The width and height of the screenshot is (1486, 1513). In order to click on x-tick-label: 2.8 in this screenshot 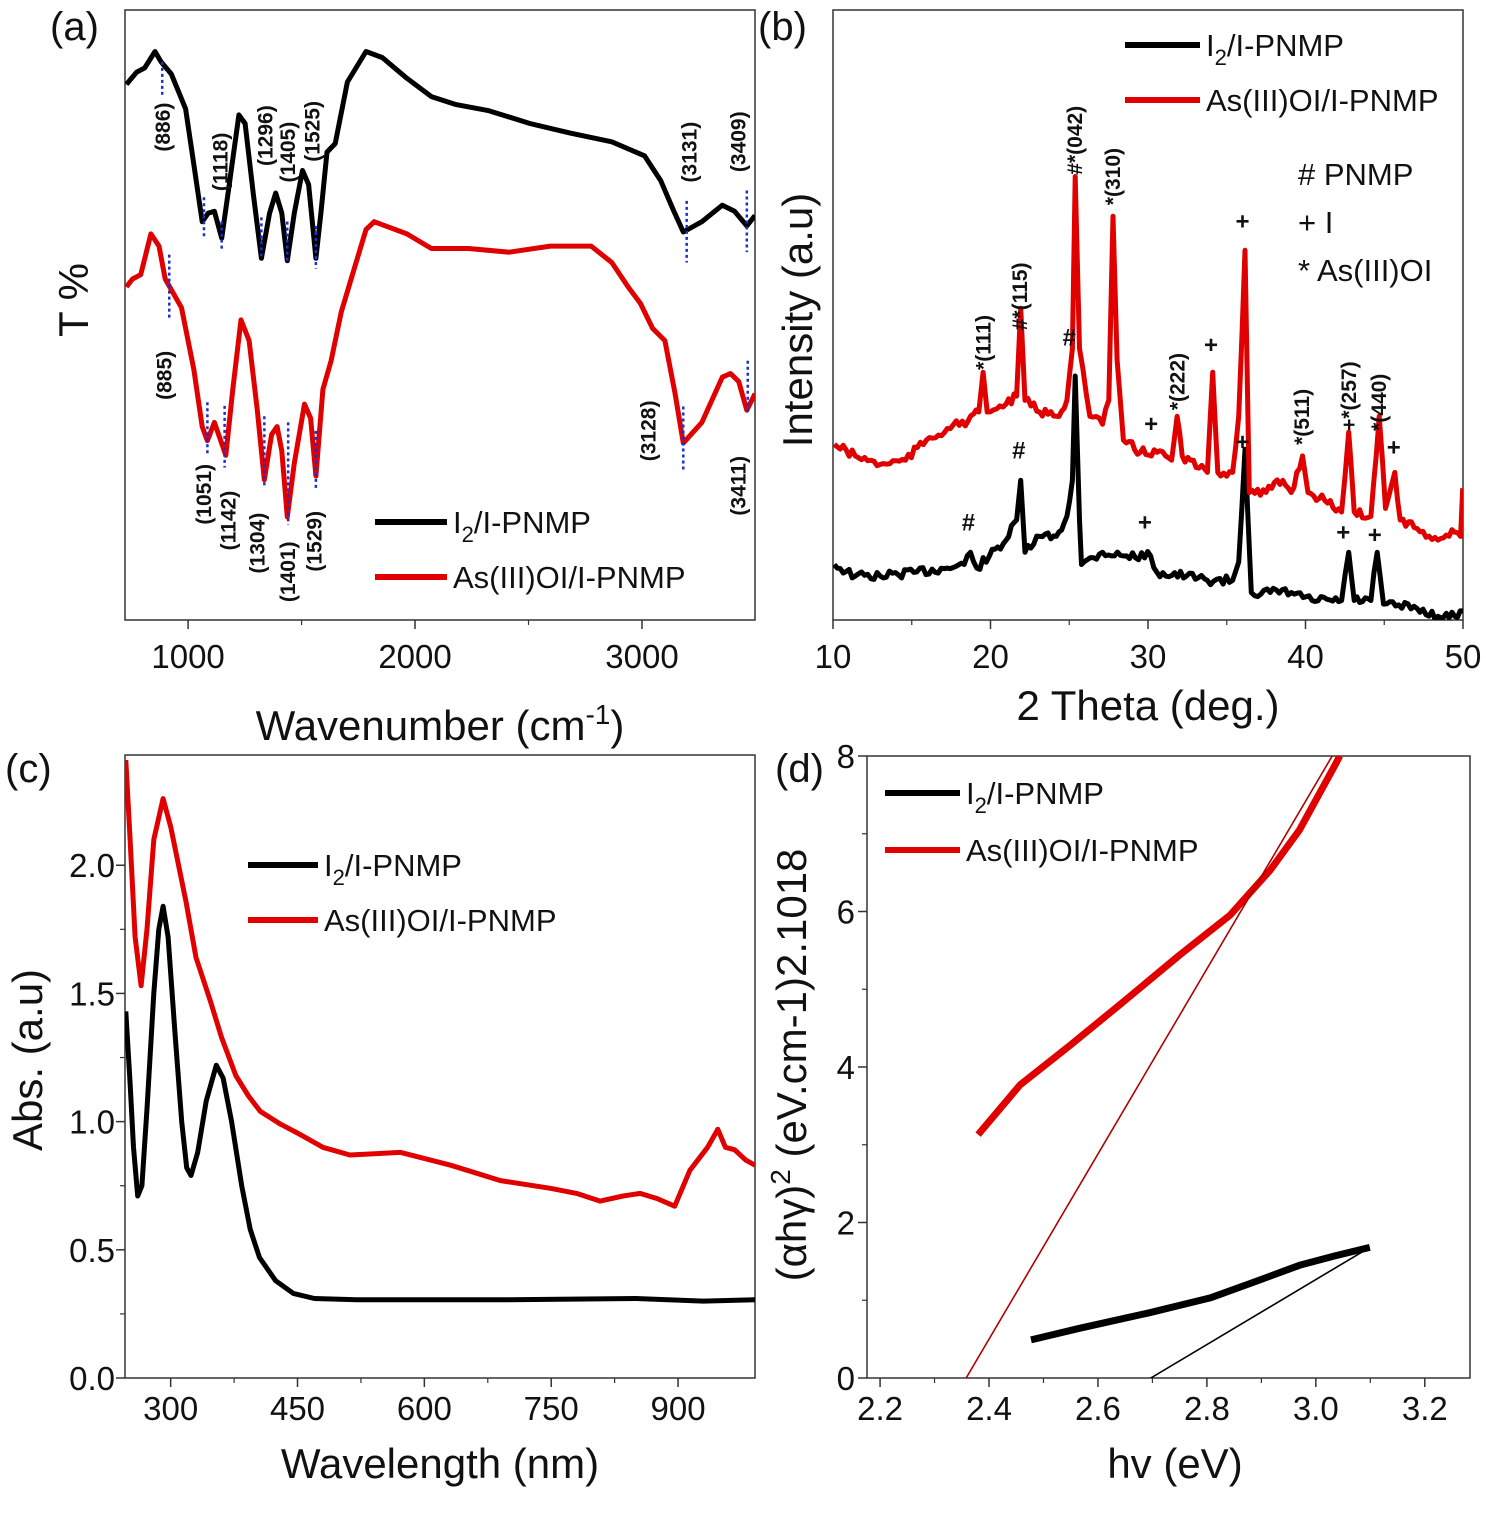, I will do `click(1207, 1408)`.